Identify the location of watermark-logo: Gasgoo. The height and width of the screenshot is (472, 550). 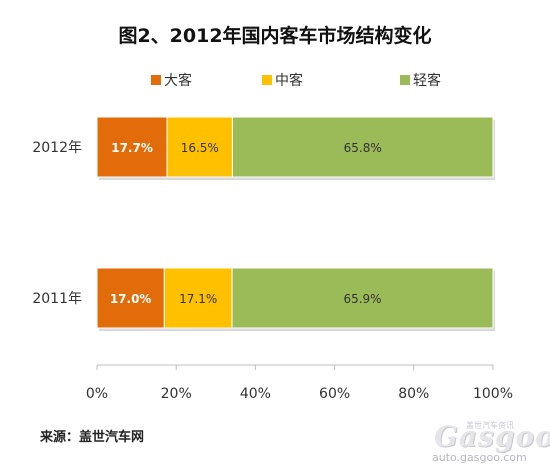
(492, 436).